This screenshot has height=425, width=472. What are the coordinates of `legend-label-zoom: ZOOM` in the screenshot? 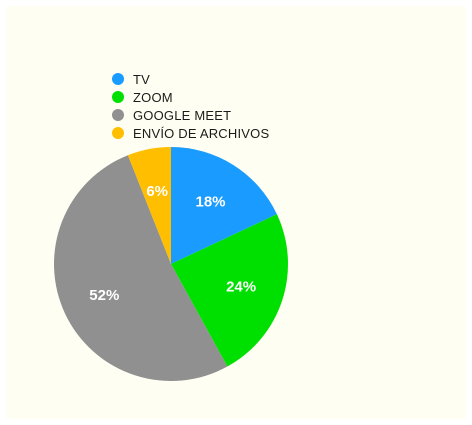 It's located at (153, 97).